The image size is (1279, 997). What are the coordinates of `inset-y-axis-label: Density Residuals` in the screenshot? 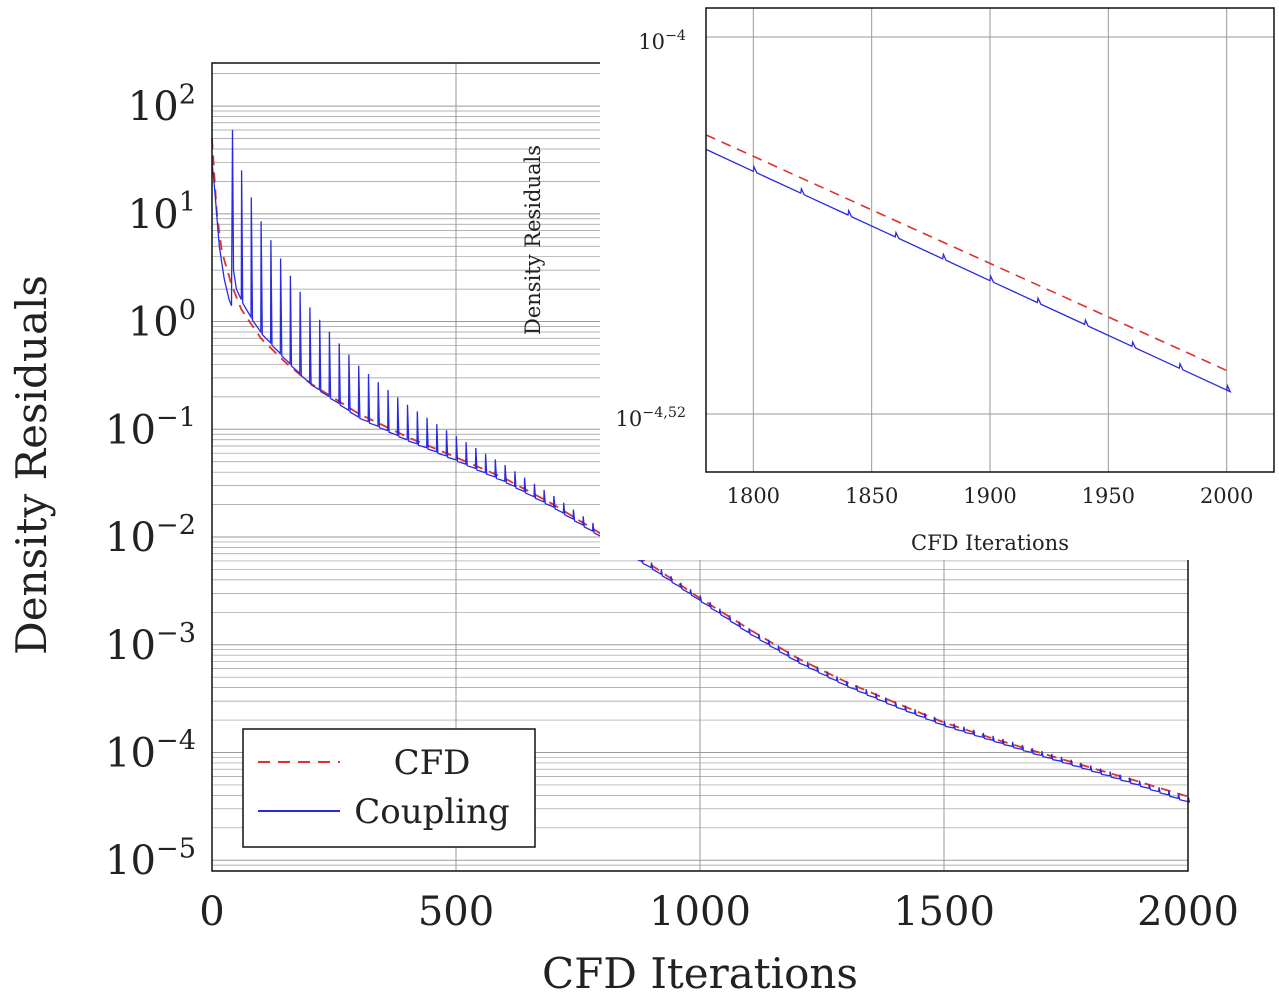 It's located at (533, 240).